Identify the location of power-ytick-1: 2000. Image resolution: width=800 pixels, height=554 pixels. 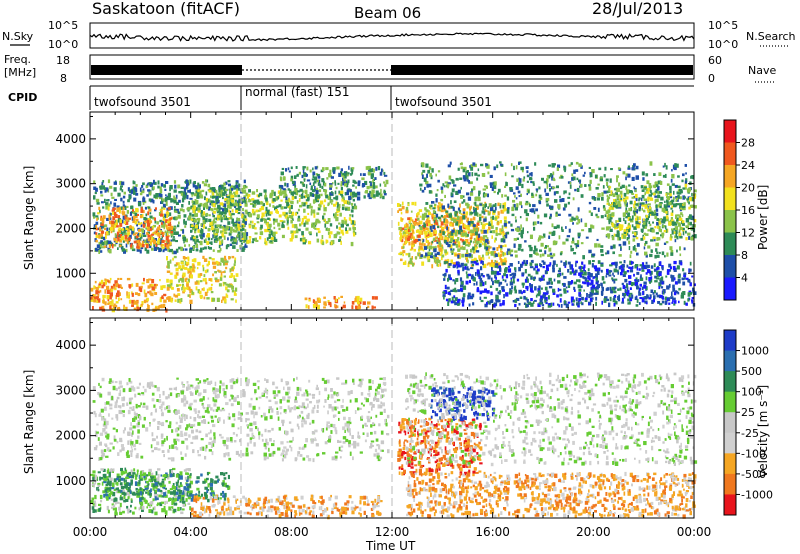
(70, 228).